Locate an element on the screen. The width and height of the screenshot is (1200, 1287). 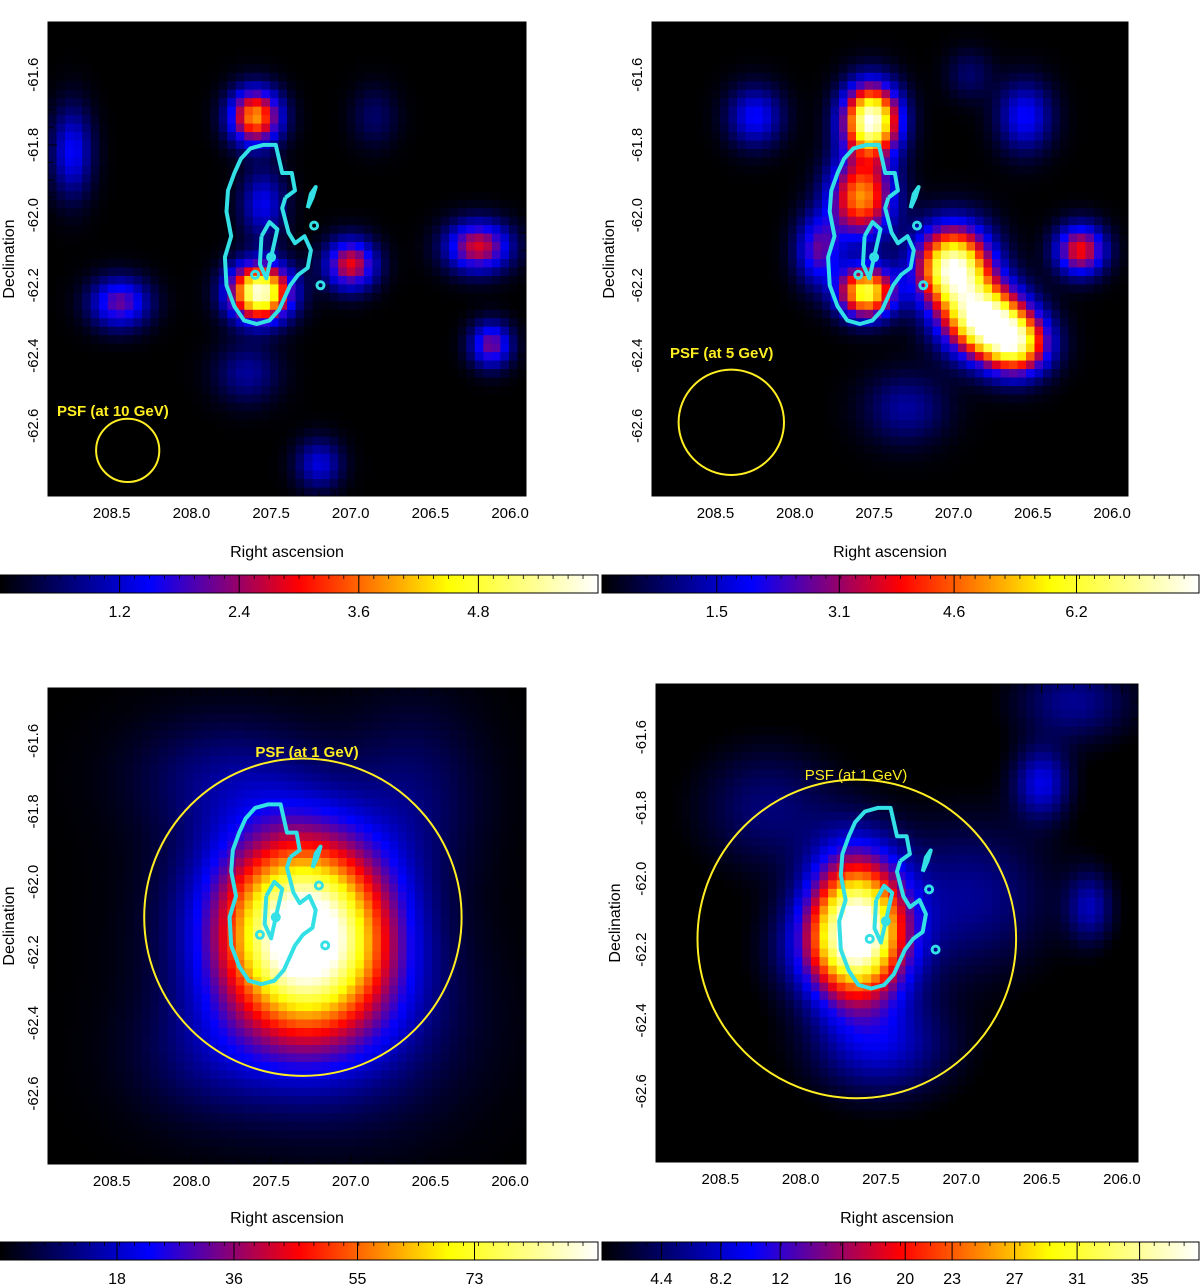
x-tick-label: 208.5 is located at coordinates (112, 513).